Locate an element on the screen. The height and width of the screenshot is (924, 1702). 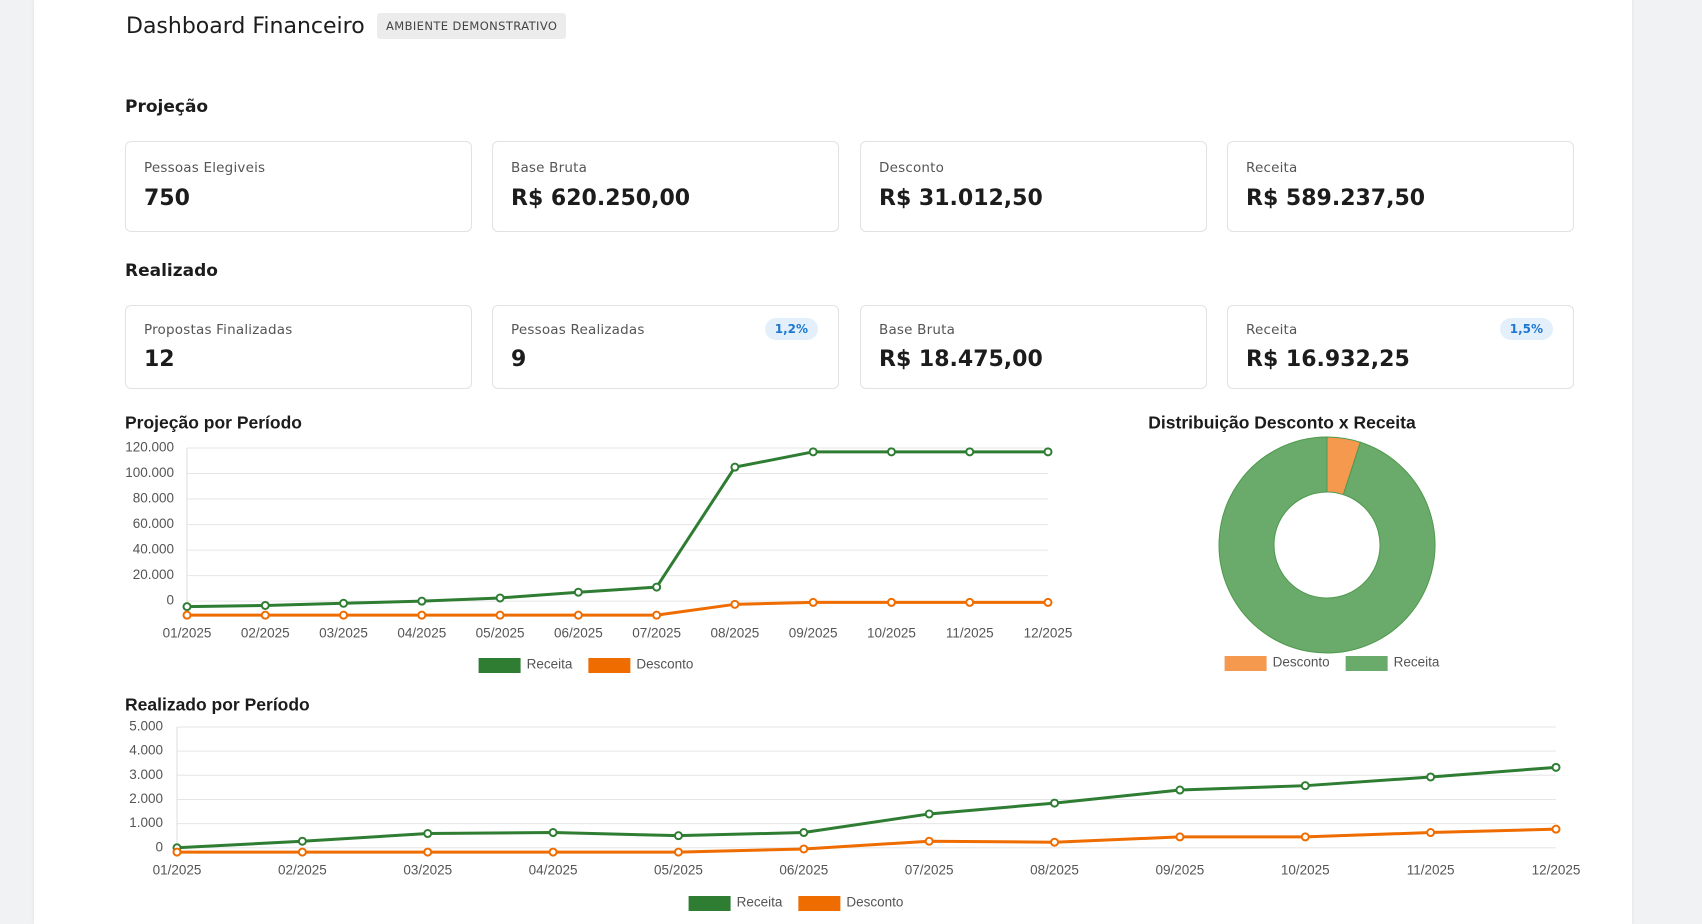
kpi-label: Pessoas Realizadas is located at coordinates (578, 330).